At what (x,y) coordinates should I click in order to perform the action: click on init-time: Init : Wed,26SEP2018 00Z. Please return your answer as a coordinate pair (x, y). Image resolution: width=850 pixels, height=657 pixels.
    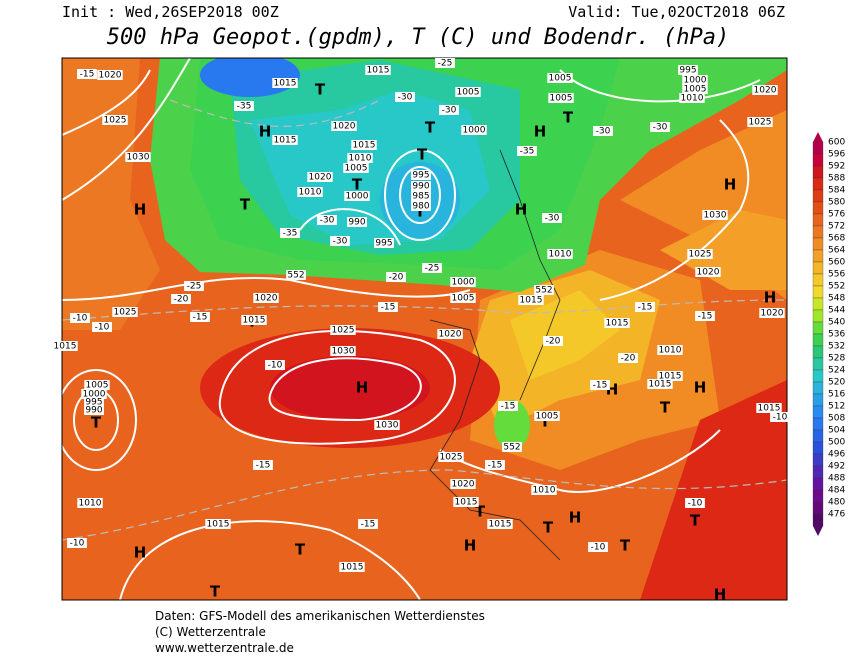
    Looking at the image, I should click on (170, 12).